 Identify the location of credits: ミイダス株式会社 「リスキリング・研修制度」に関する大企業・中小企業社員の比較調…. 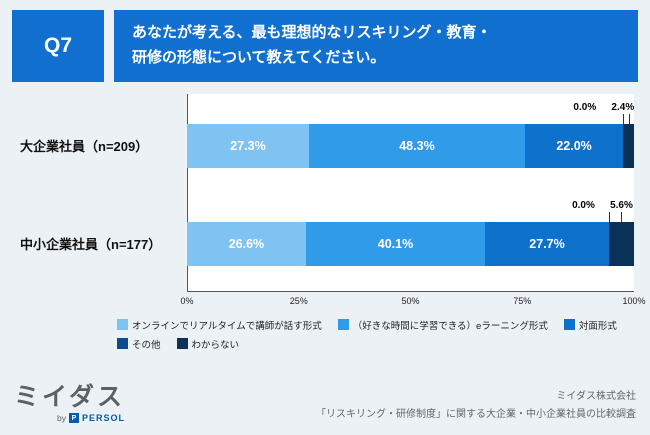
(476, 405).